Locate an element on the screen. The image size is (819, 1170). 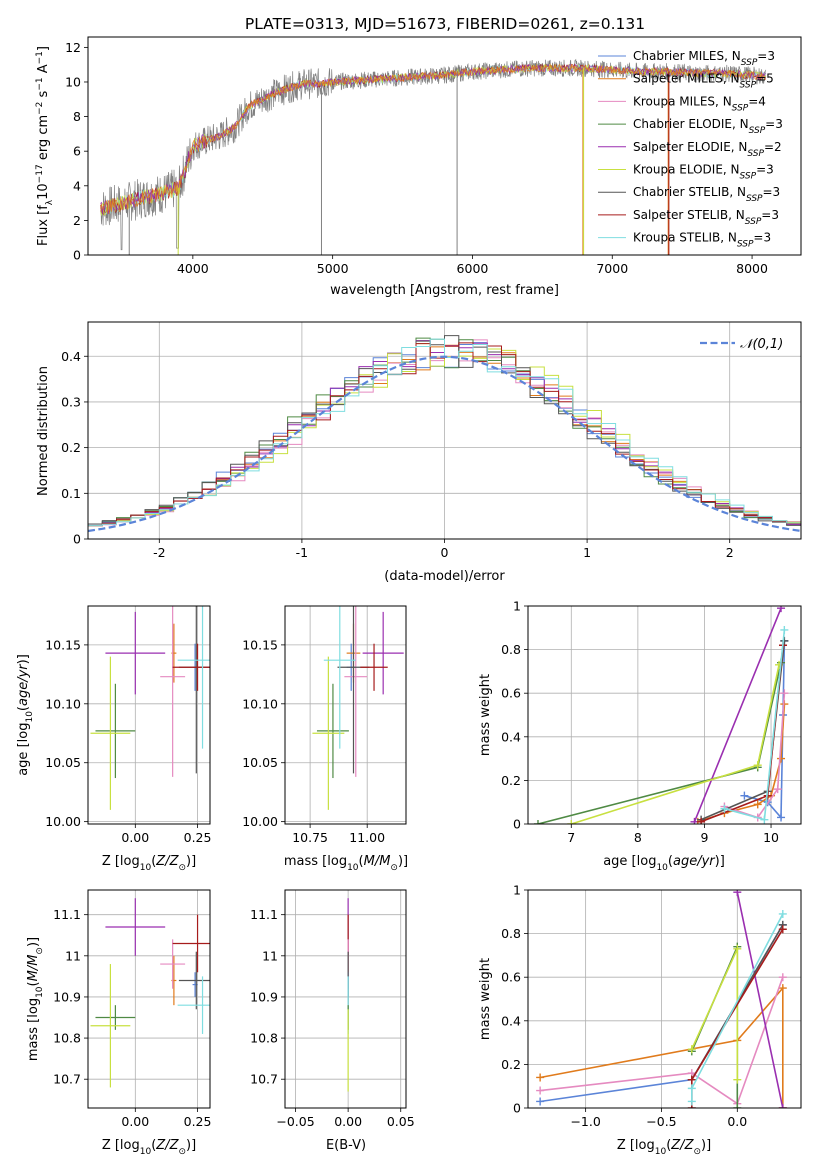
x-axis-label: age [log10(age/yr)] is located at coordinates (664, 863).